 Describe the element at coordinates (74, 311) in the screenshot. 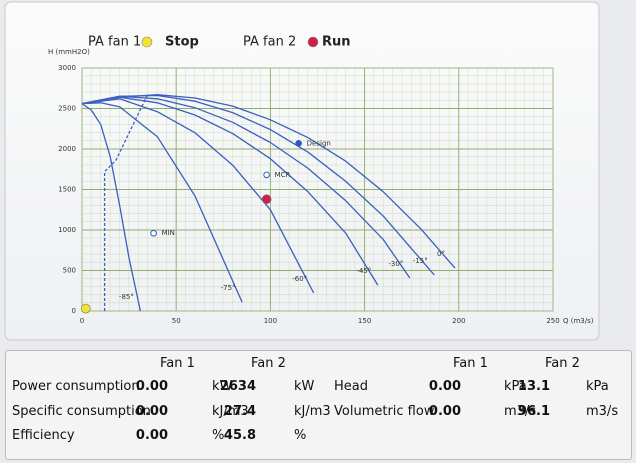

I see `y-tick-label: 0` at that location.